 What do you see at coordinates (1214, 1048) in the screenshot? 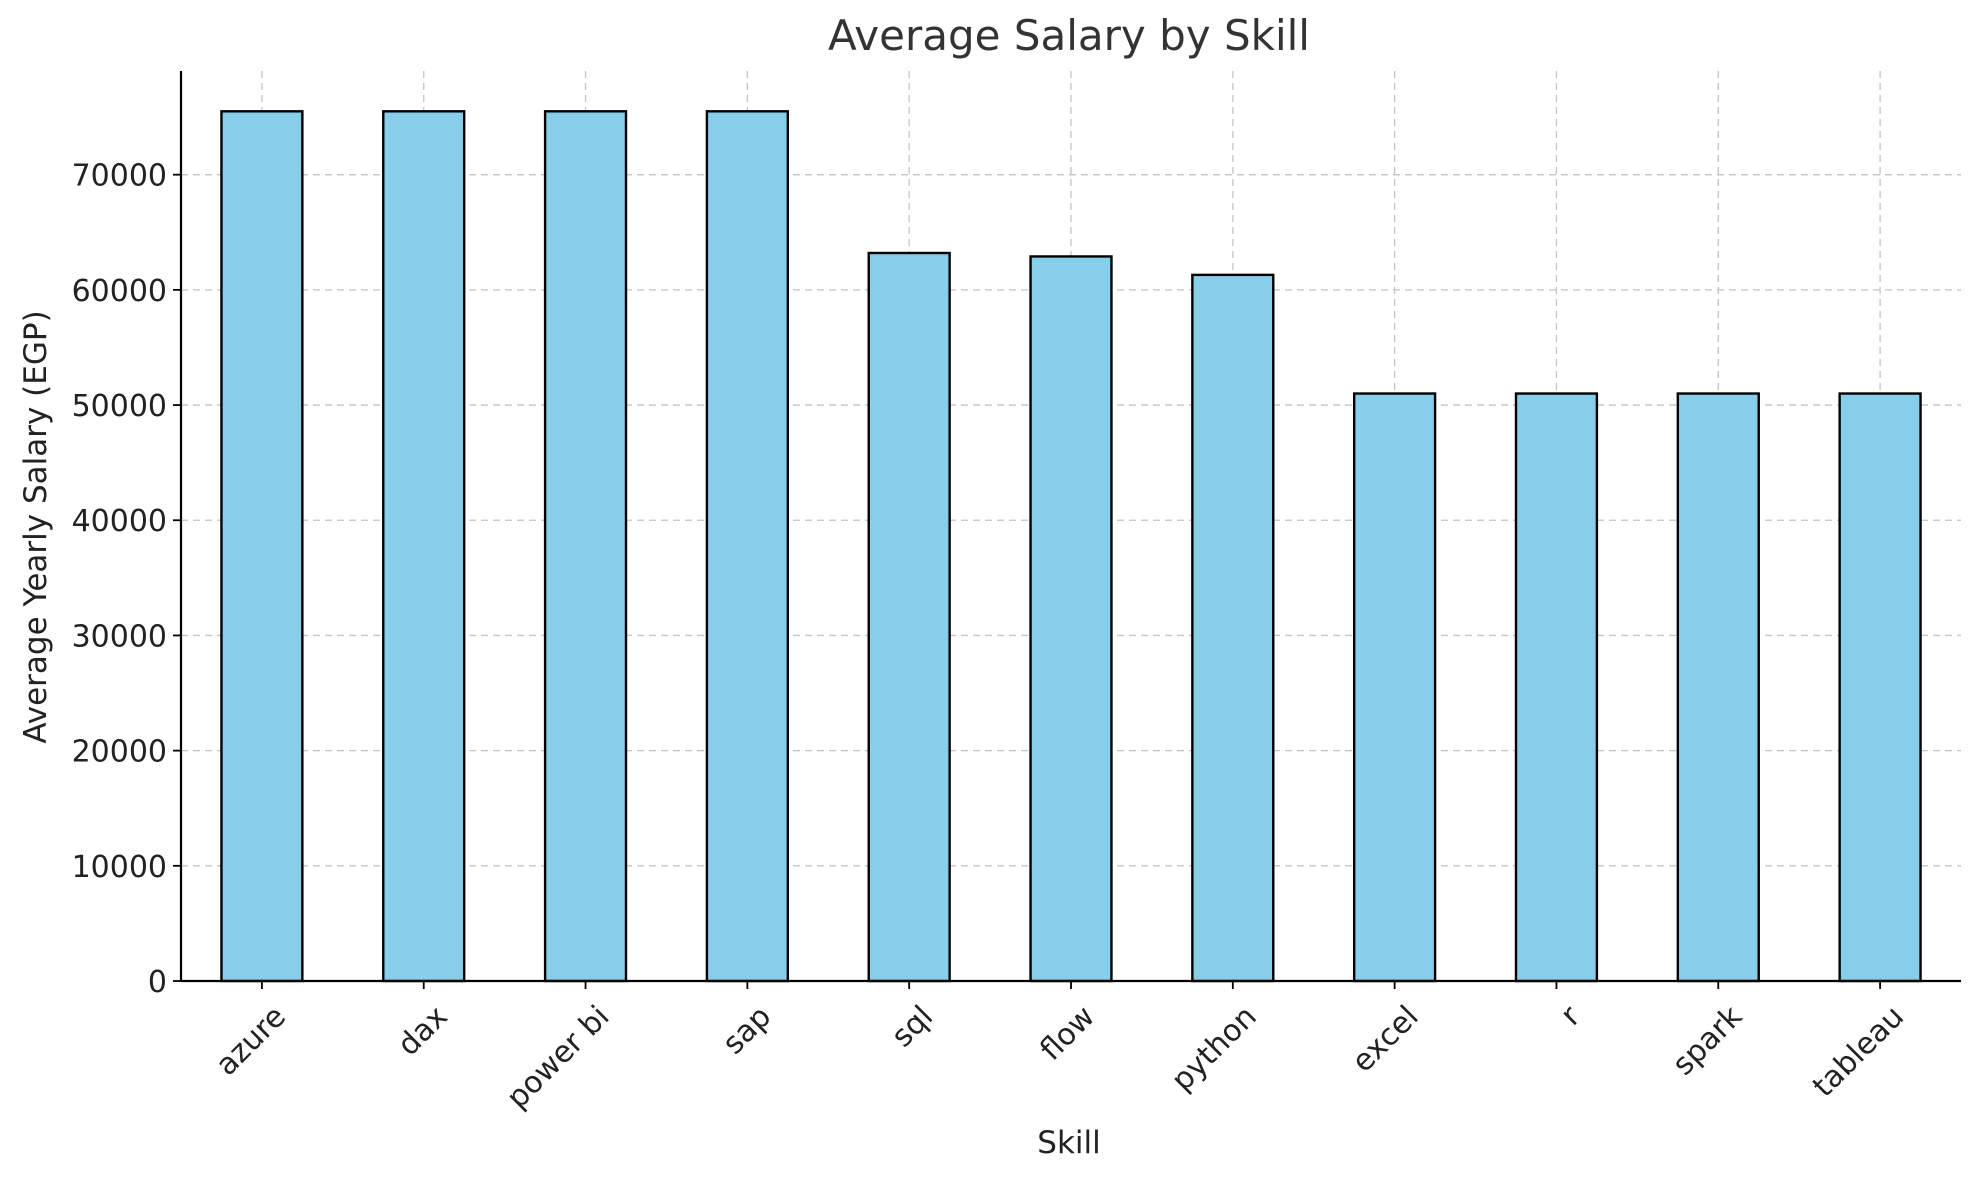
I see `x-tick-label: python` at bounding box center [1214, 1048].